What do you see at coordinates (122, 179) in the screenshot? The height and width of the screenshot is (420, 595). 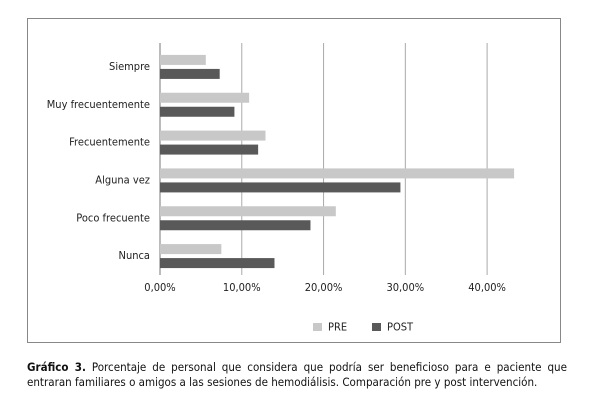 I see `y-tick-label: Alguna vez` at bounding box center [122, 179].